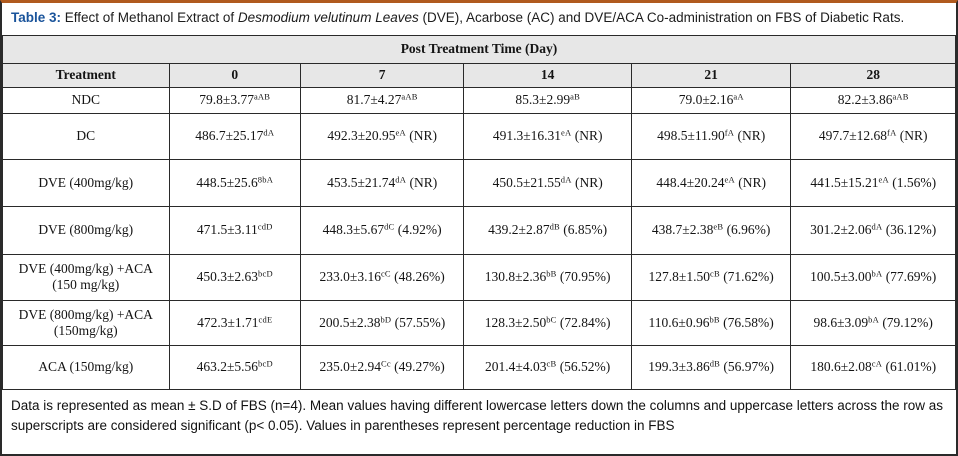 Image resolution: width=958 pixels, height=456 pixels. I want to click on col-header-day-14: 14, so click(547, 75).